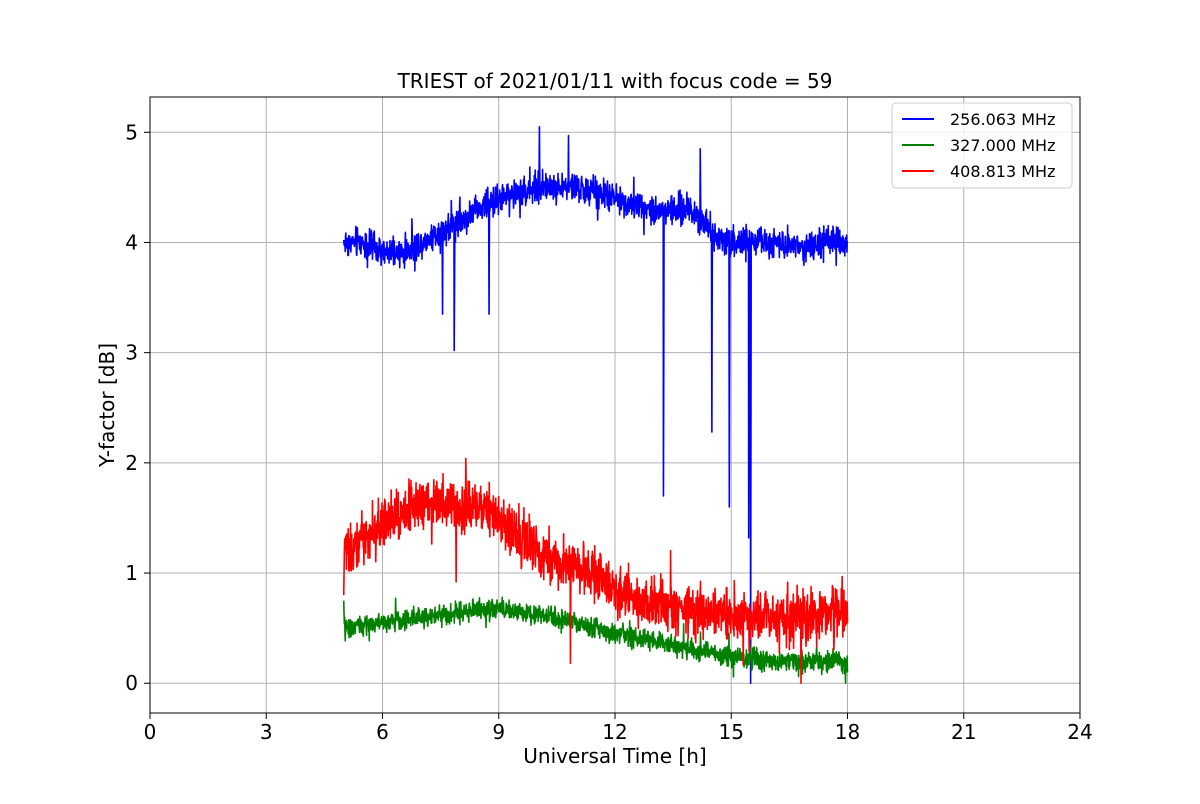  Describe the element at coordinates (131, 242) in the screenshot. I see `y-tick-label: 4` at that location.